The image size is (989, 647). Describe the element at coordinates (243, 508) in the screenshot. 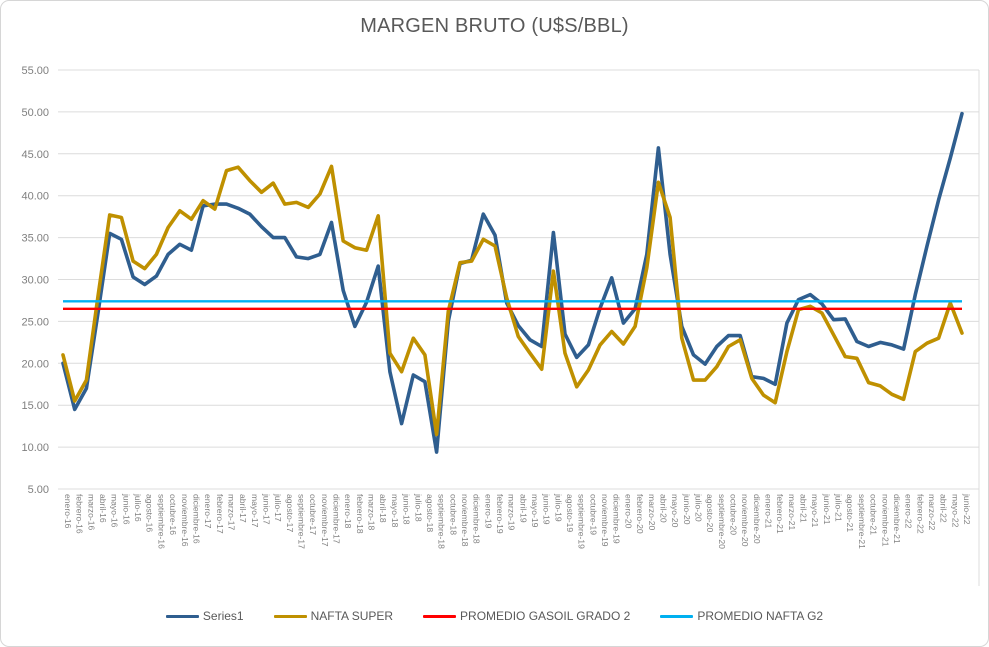

I see `x-tick-label: abril-17` at that location.